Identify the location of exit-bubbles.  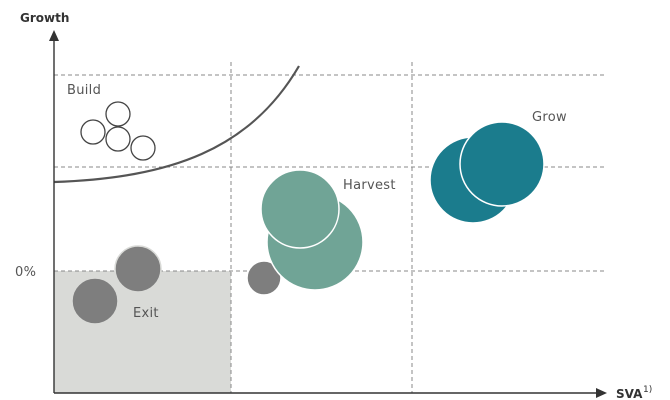
(116, 285).